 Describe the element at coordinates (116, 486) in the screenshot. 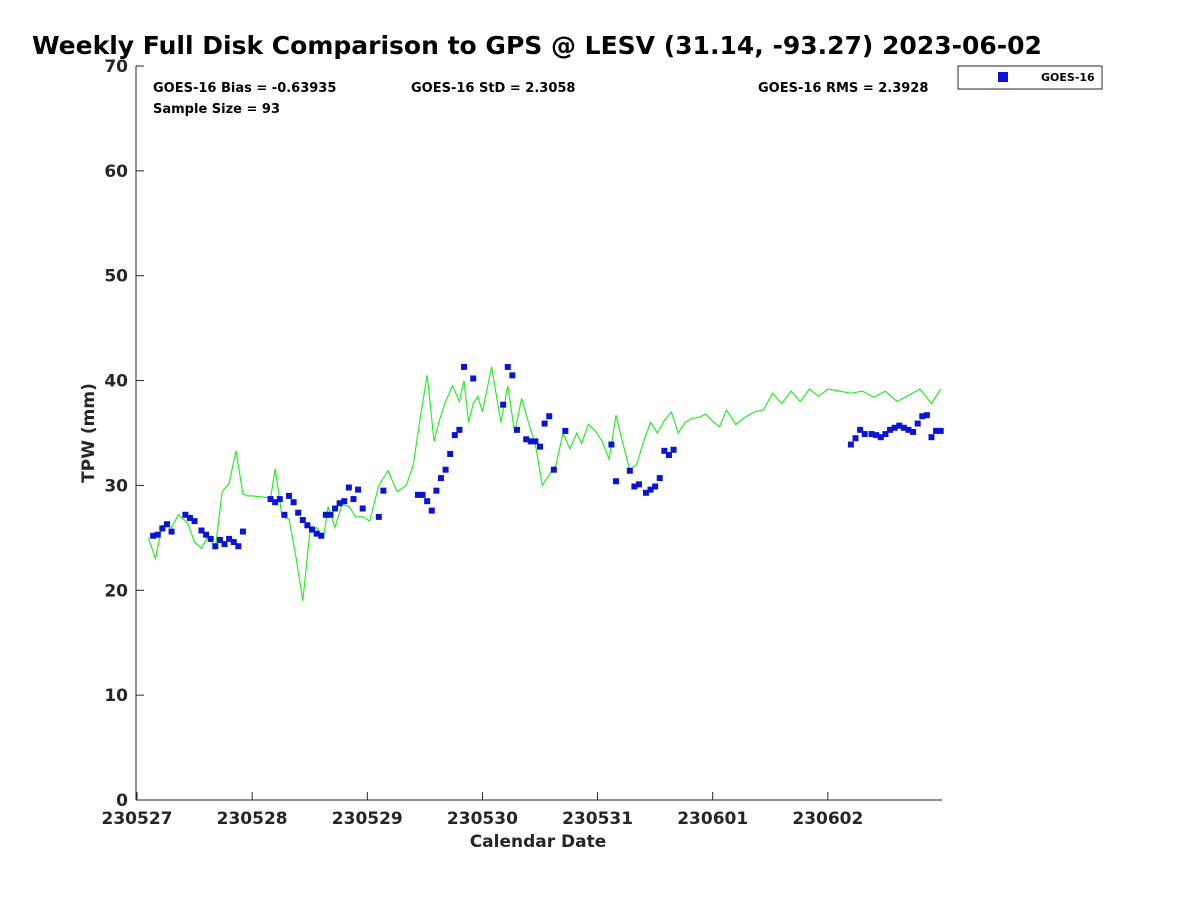

I see `y-tick-label: 30` at that location.